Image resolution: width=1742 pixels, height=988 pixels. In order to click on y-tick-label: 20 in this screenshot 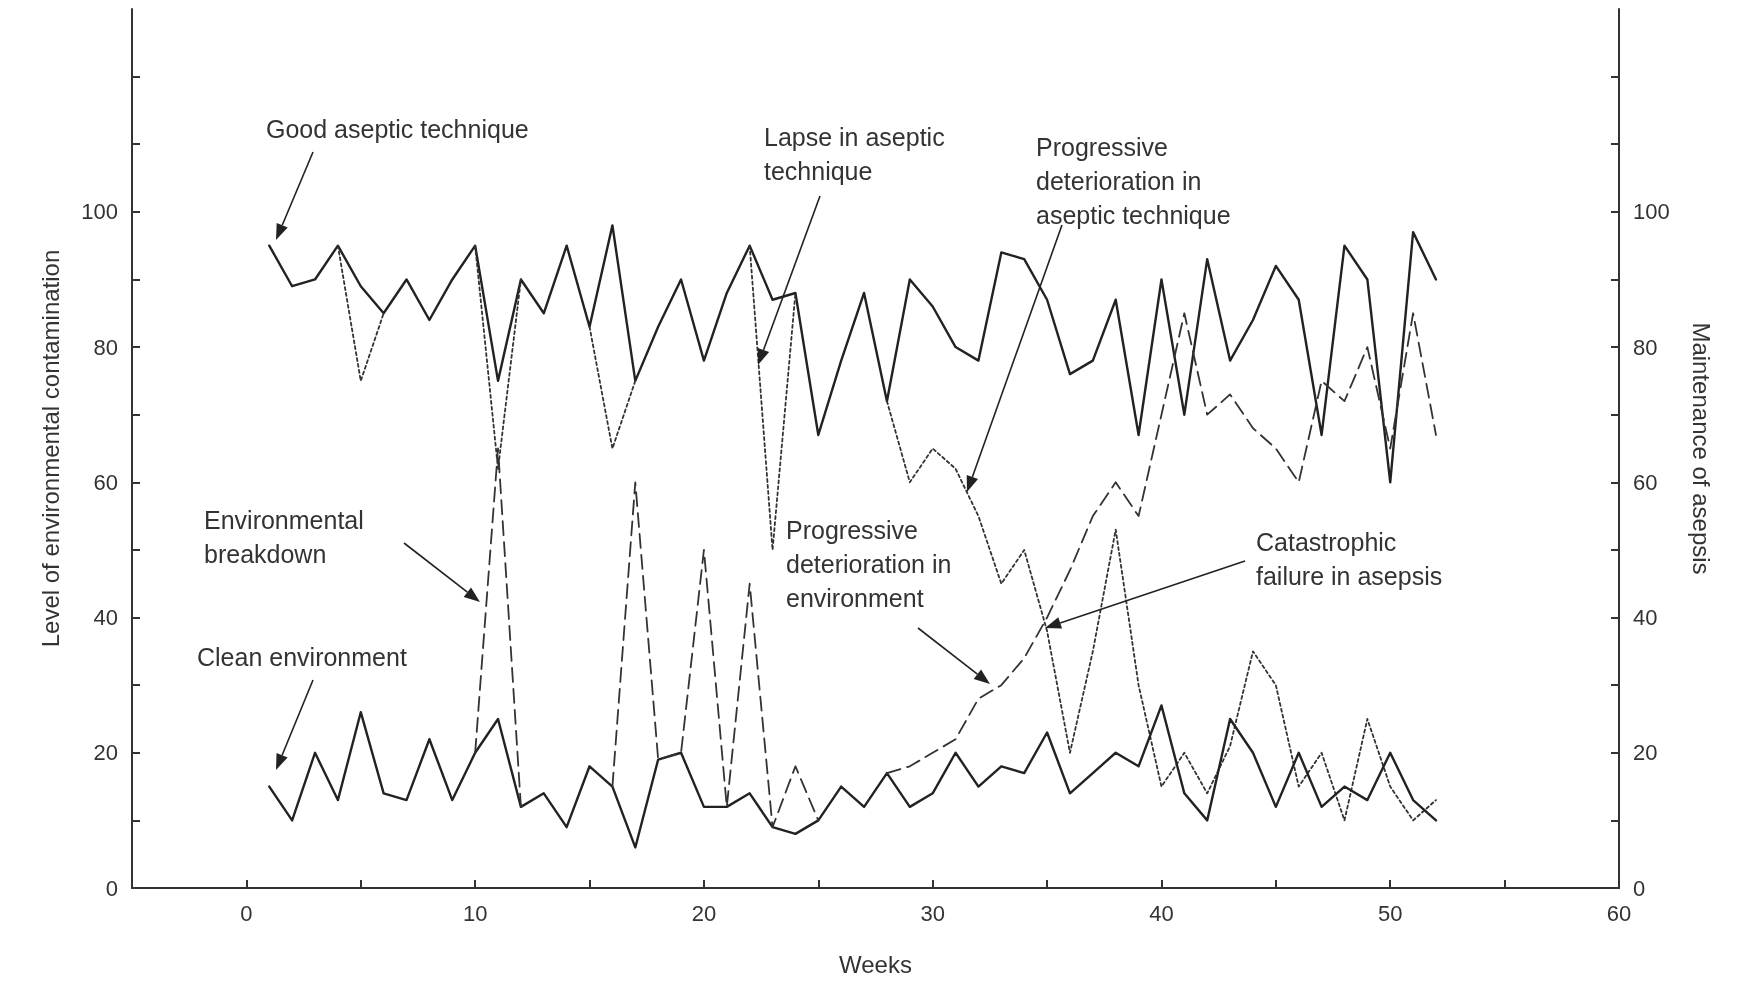, I will do `click(105, 753)`.